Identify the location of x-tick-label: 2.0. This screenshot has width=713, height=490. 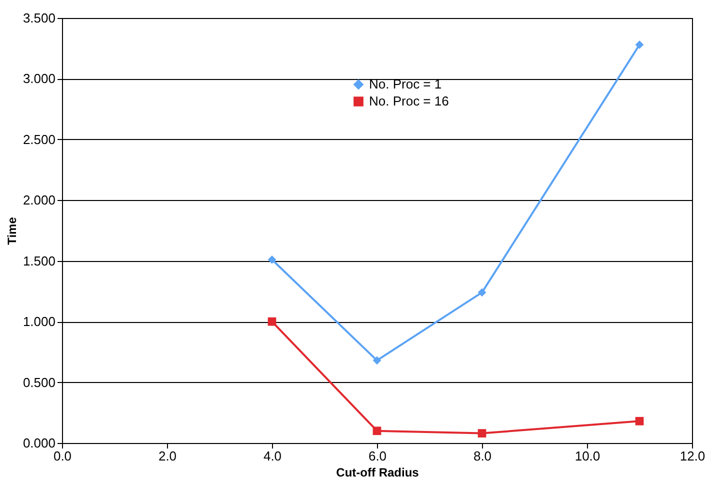
(167, 456).